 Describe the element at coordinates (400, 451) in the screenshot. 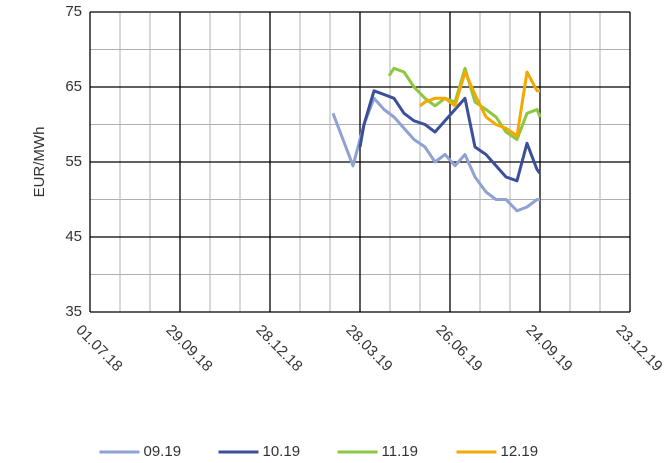

I see `legend-label: 11.19` at that location.